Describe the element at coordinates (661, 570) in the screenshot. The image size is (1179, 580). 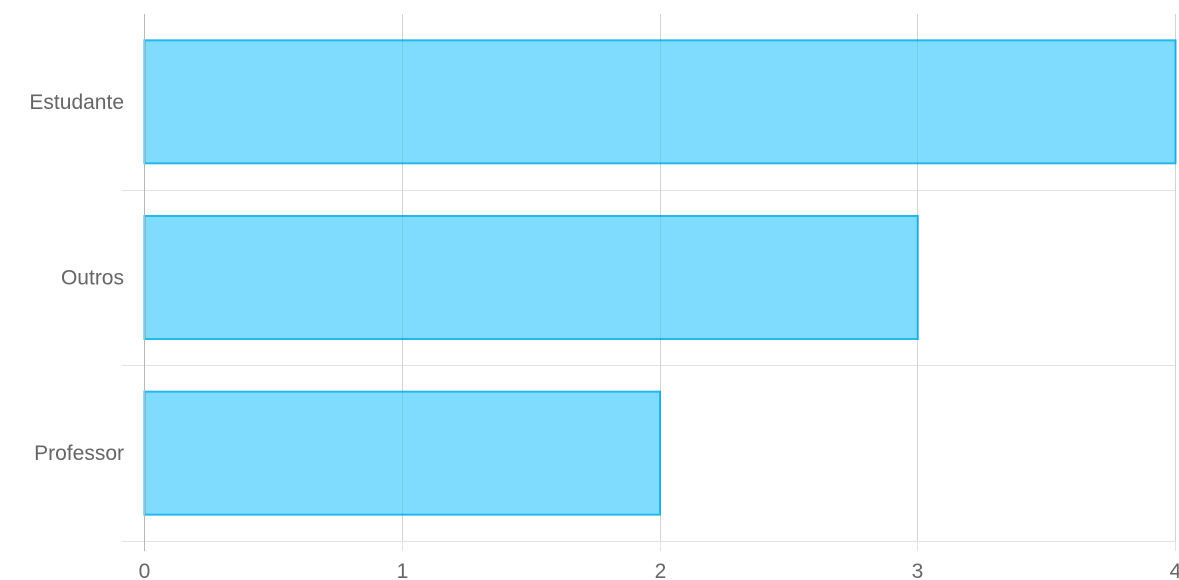
I see `x-tick-label: 2` at that location.